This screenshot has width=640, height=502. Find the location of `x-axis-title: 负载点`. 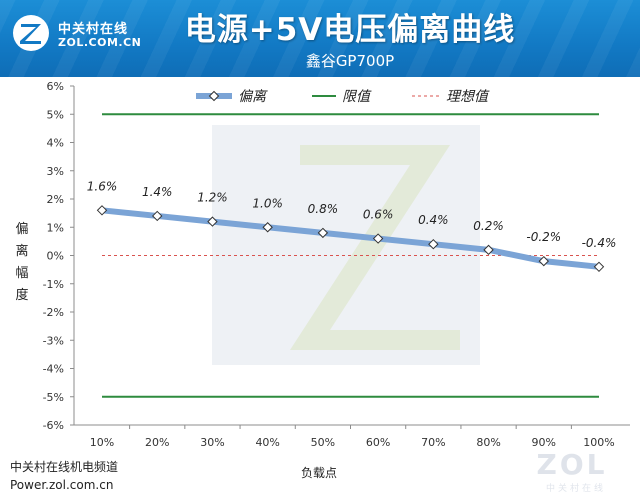

x-axis-title: 负载点 is located at coordinates (319, 473).